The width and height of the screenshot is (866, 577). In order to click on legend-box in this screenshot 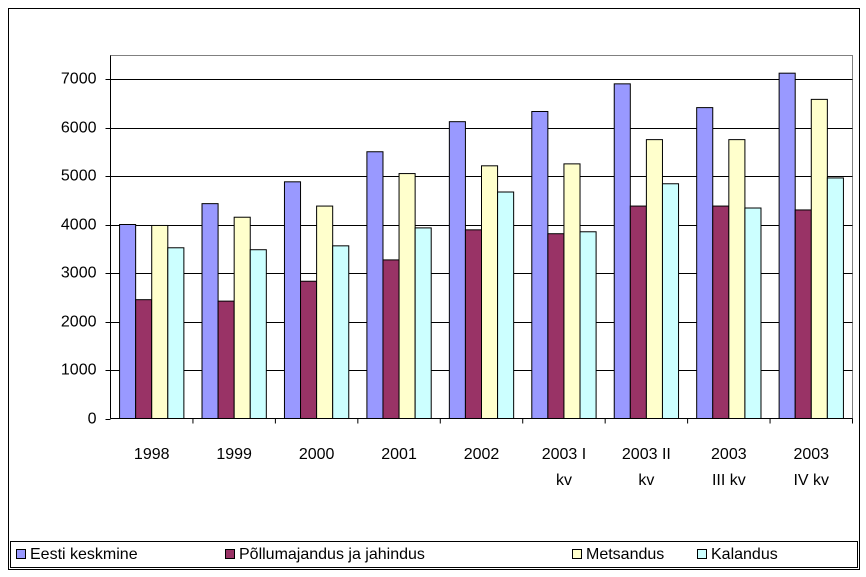, I will do `click(434, 554)`.